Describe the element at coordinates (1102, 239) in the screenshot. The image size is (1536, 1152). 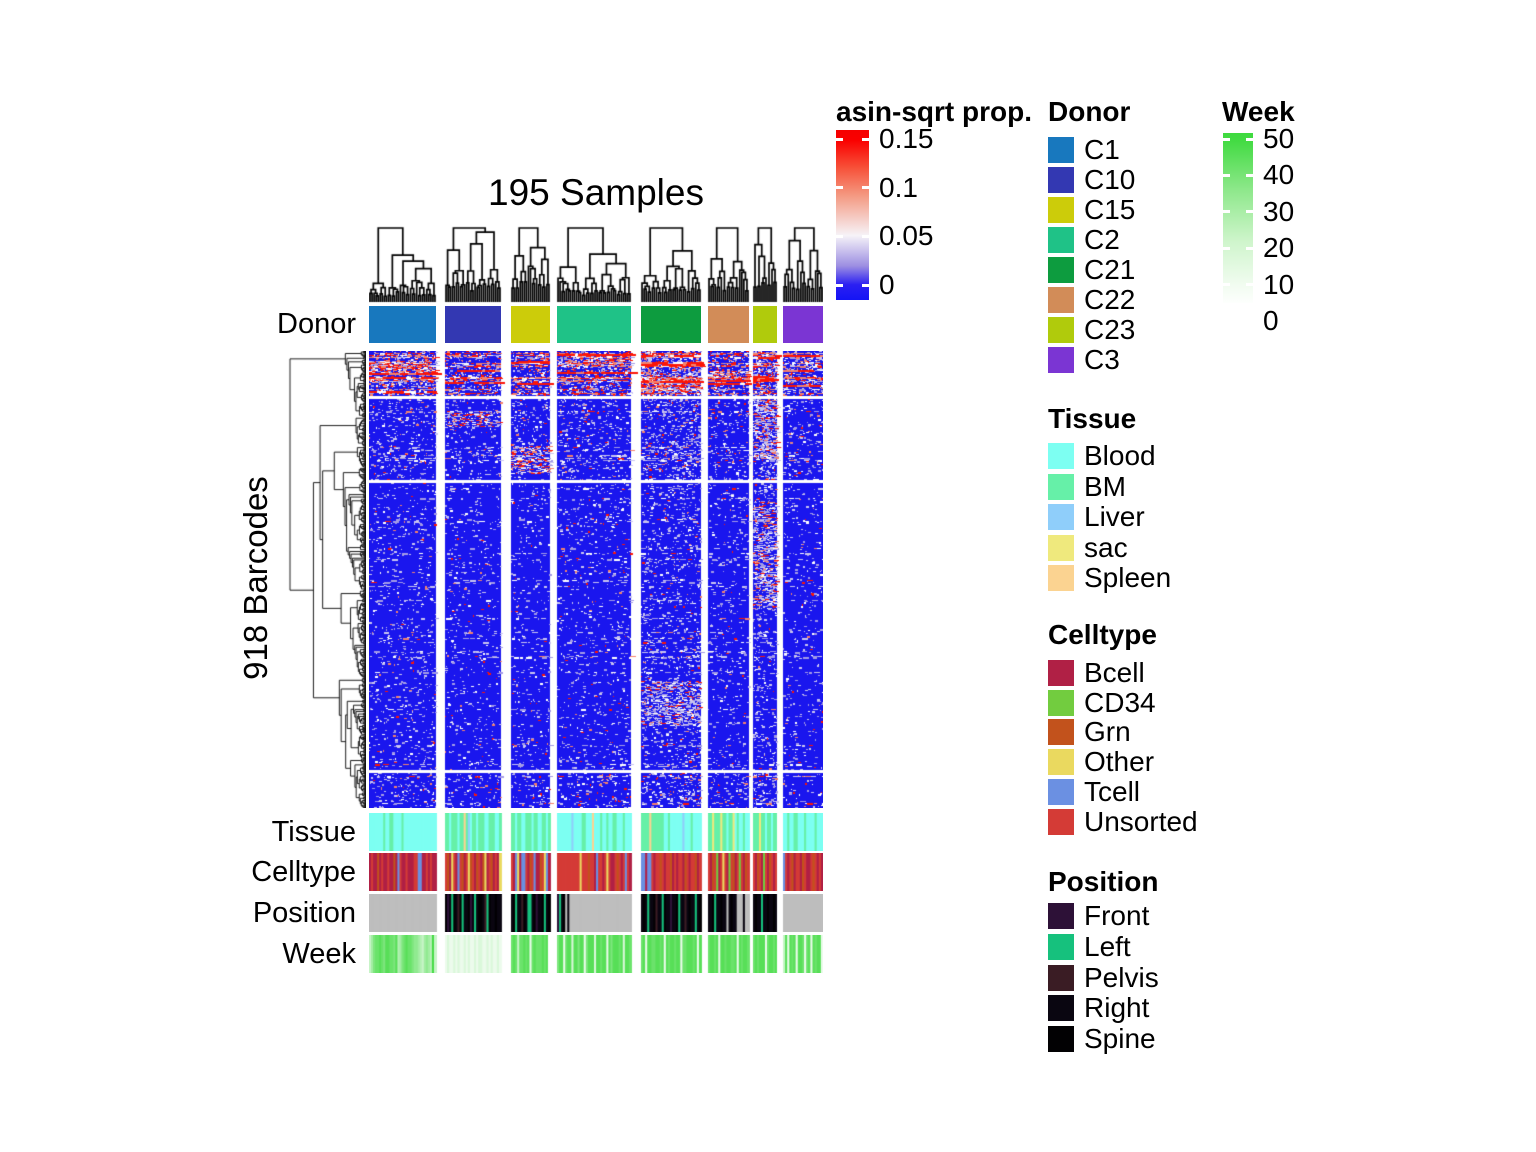
I see `donor-legend-label: C2` at that location.